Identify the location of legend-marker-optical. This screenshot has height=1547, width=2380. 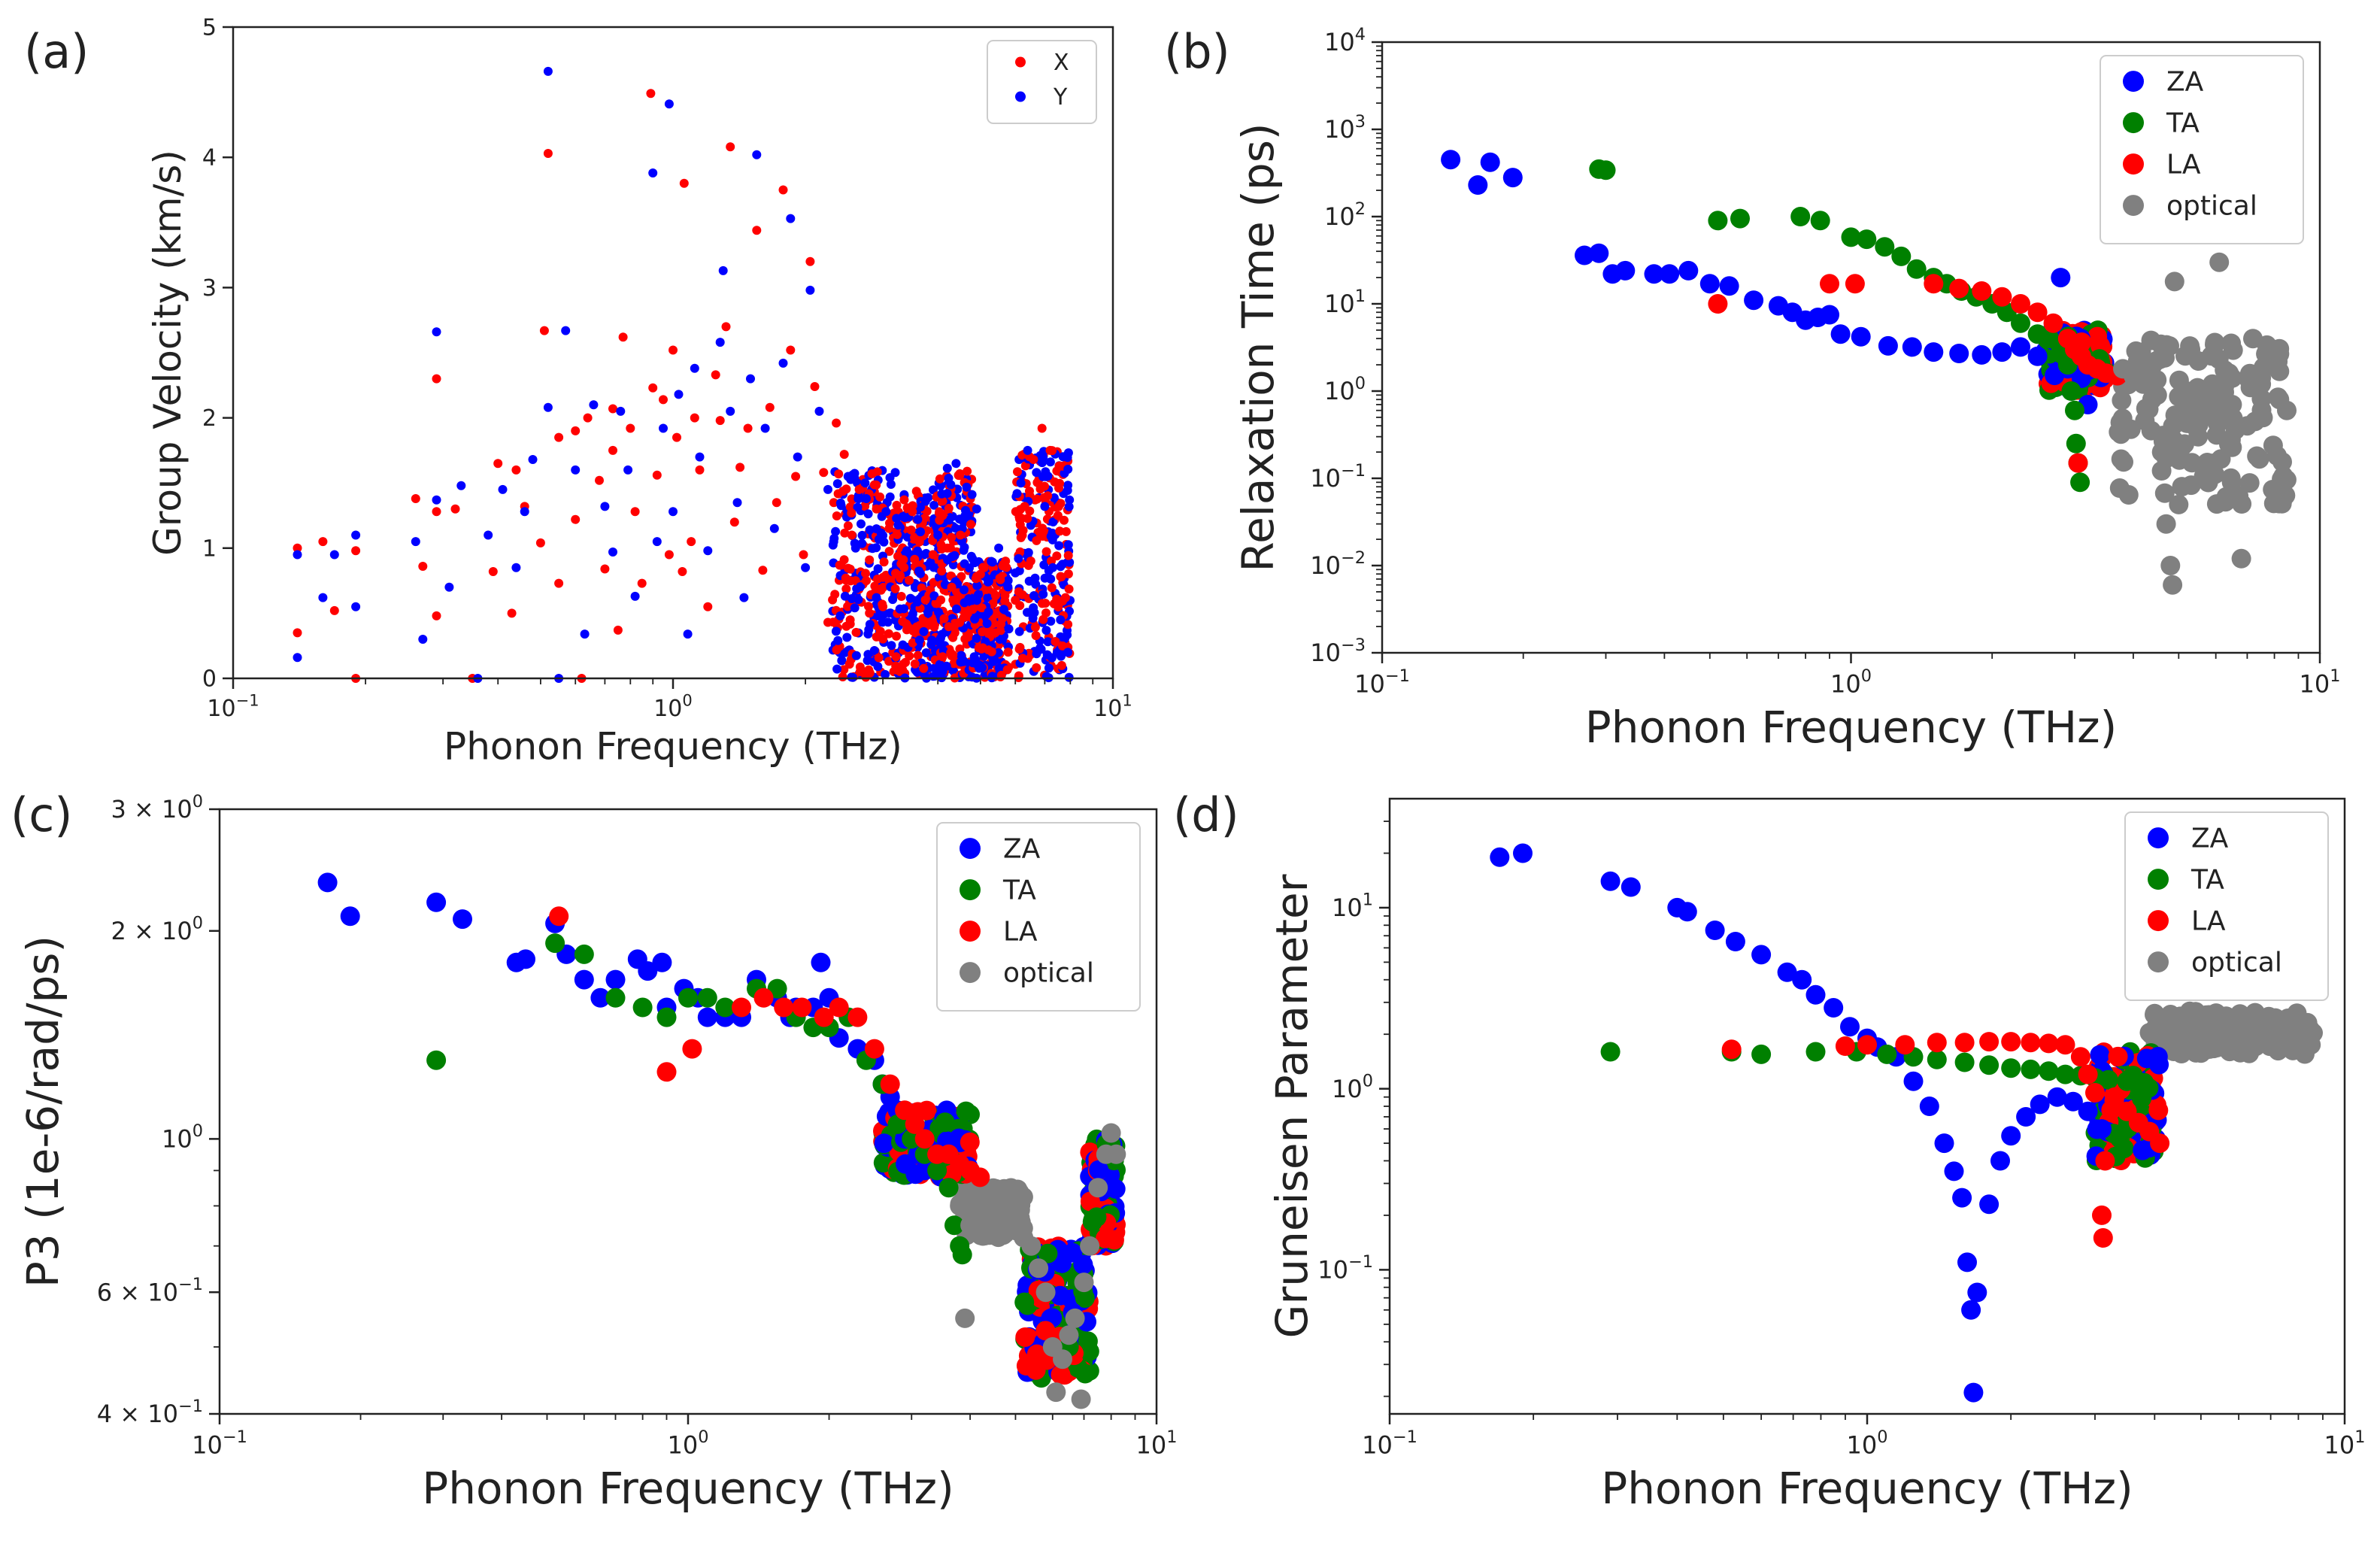
(2133, 206).